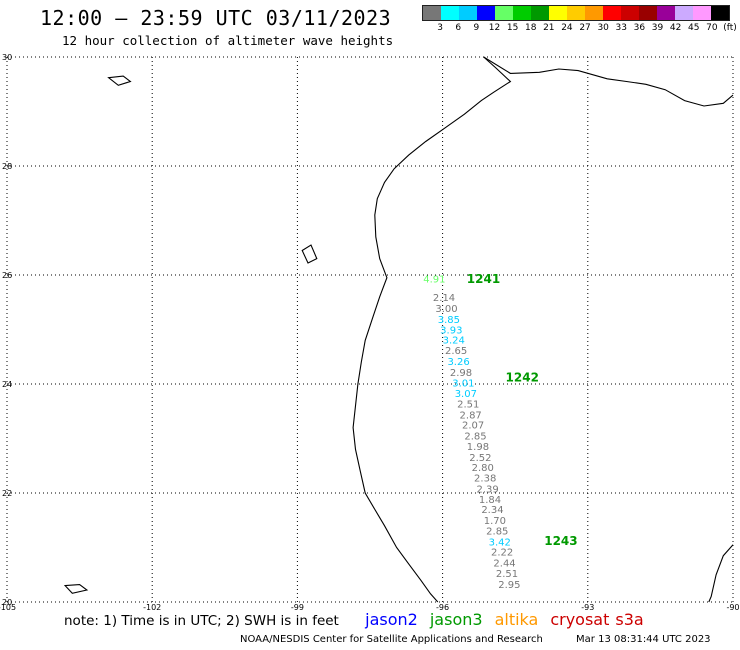  Describe the element at coordinates (476, 28) in the screenshot. I see `legend-label: 9` at that location.